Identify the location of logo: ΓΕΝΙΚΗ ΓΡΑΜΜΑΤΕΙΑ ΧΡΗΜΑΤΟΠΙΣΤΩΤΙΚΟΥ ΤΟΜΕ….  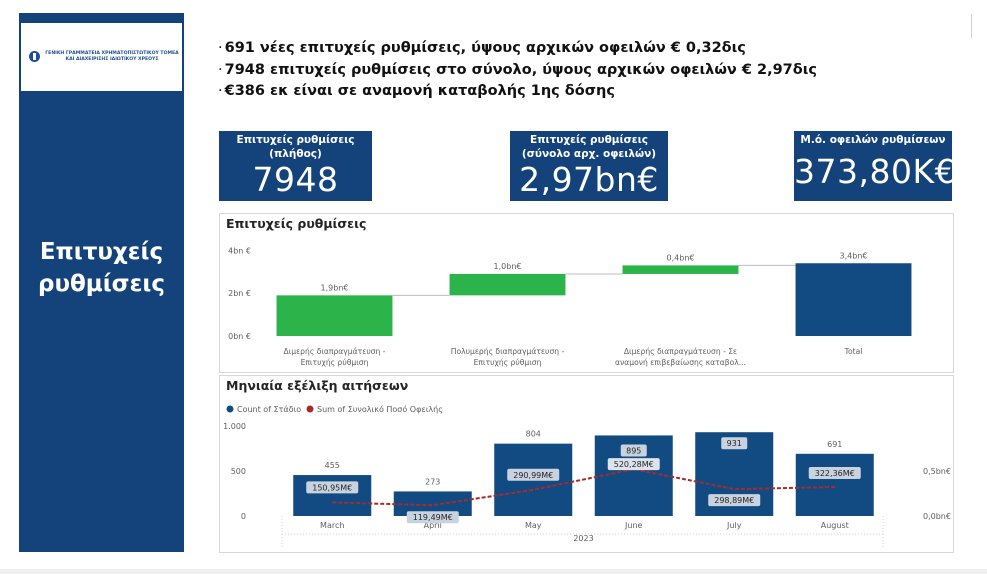
(101, 57).